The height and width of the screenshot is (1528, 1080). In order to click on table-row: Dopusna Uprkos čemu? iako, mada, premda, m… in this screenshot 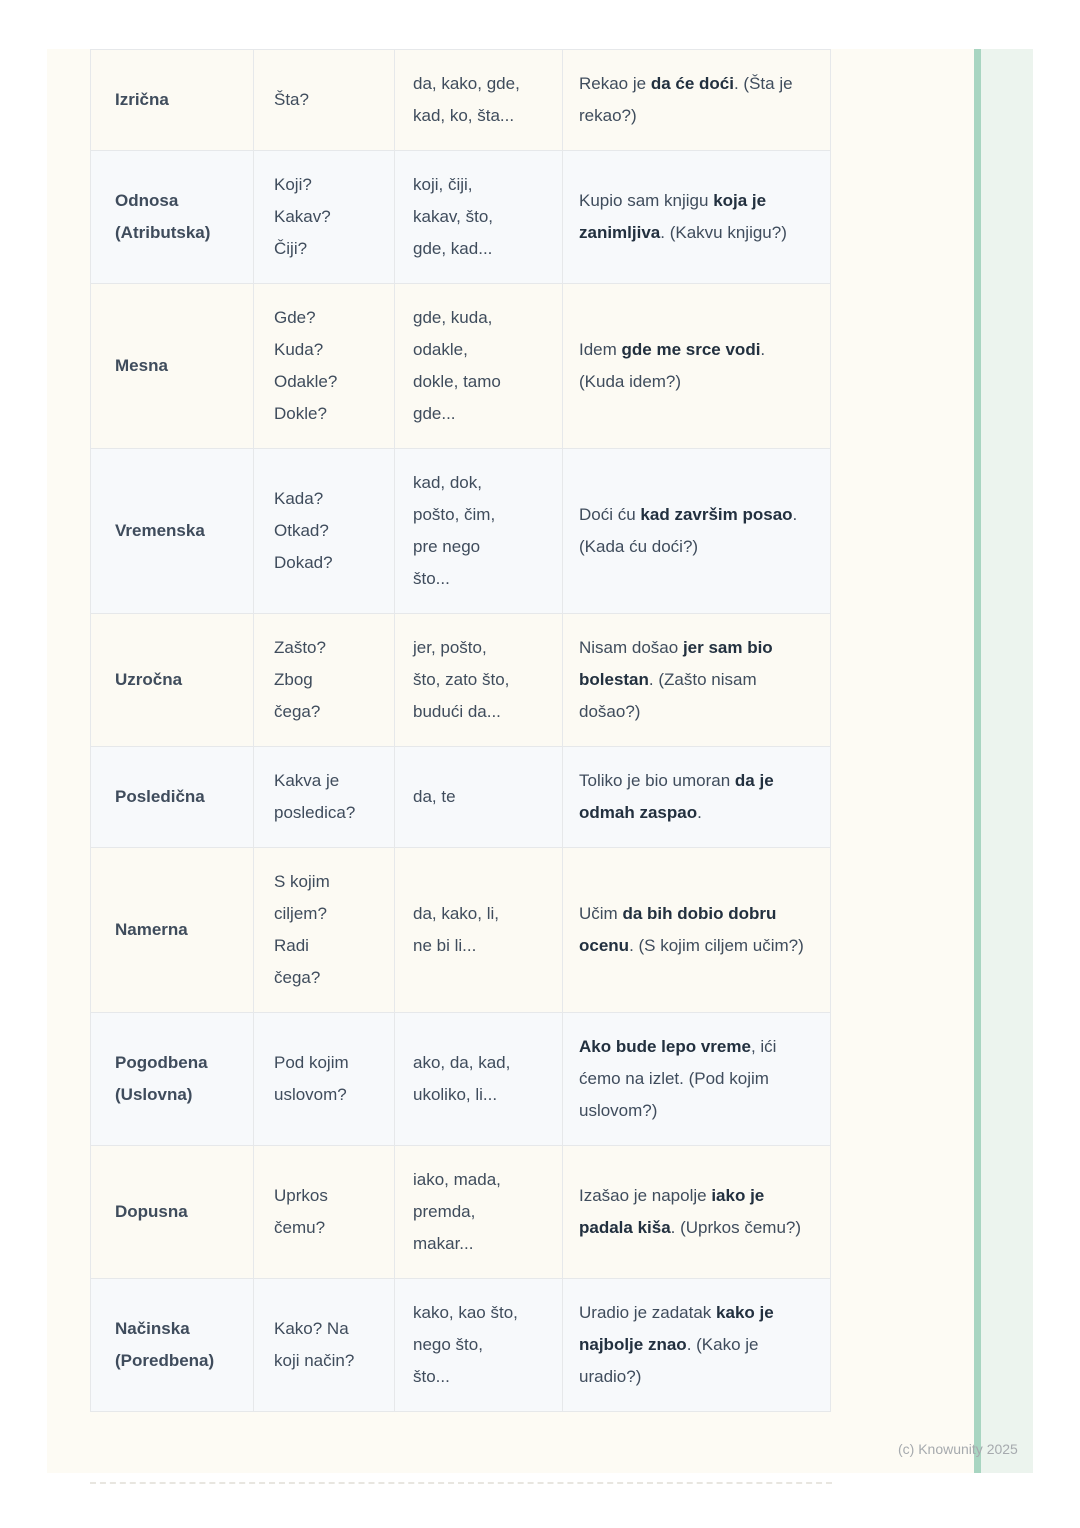, I will do `click(460, 1212)`.